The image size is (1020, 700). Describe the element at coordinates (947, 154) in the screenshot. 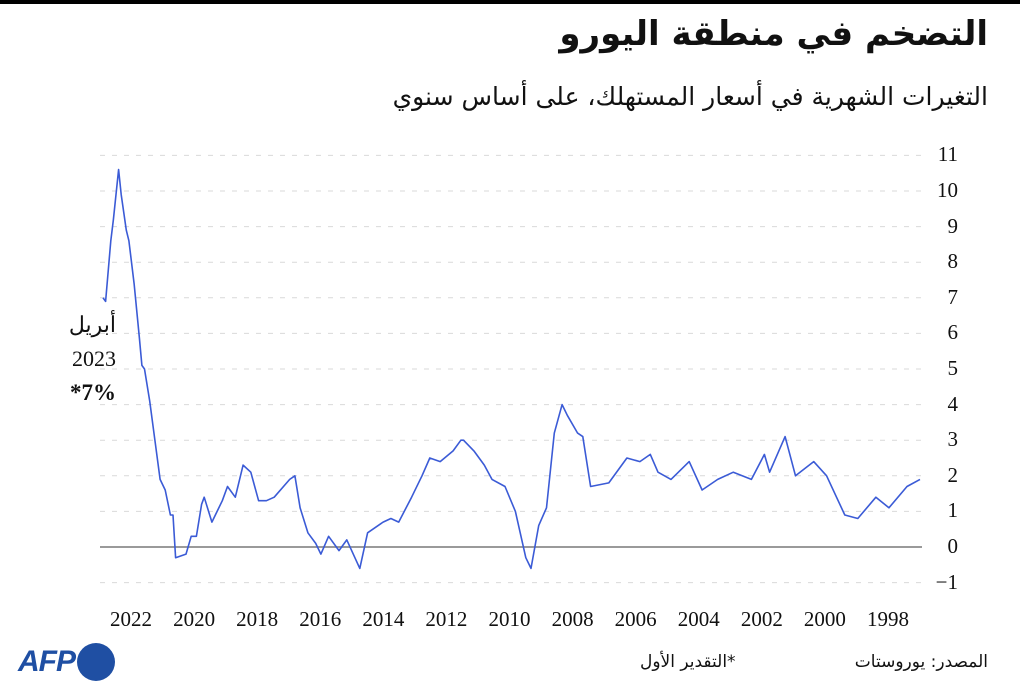

I see `y-tick-label: 11` at that location.